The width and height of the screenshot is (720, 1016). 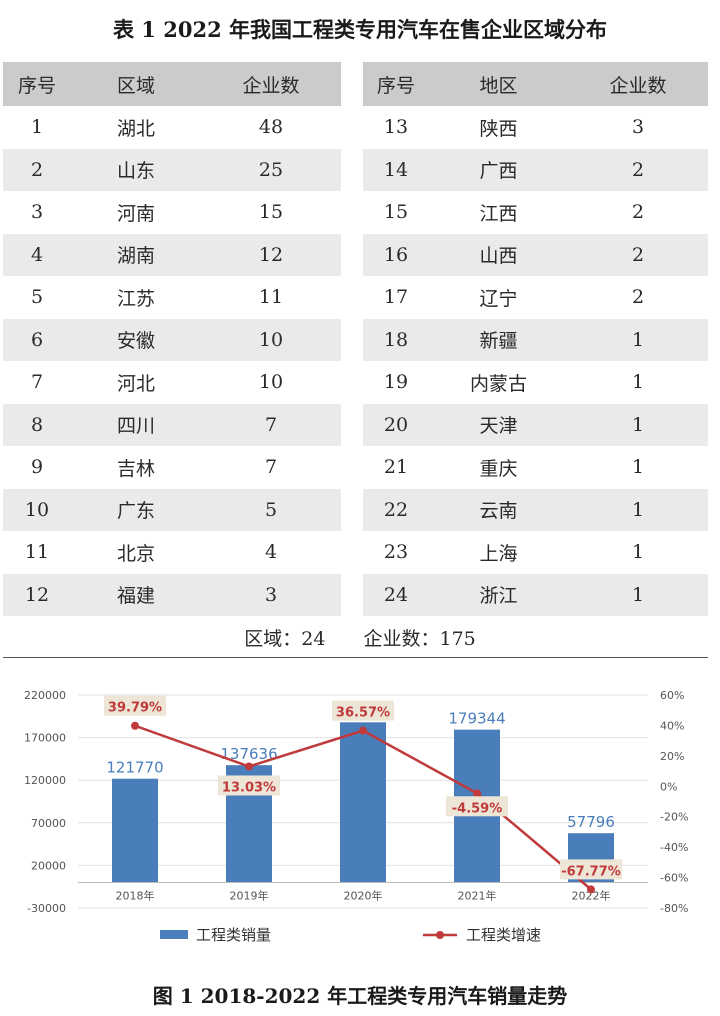 I want to click on y-tick-label: 70000, so click(x=48, y=823).